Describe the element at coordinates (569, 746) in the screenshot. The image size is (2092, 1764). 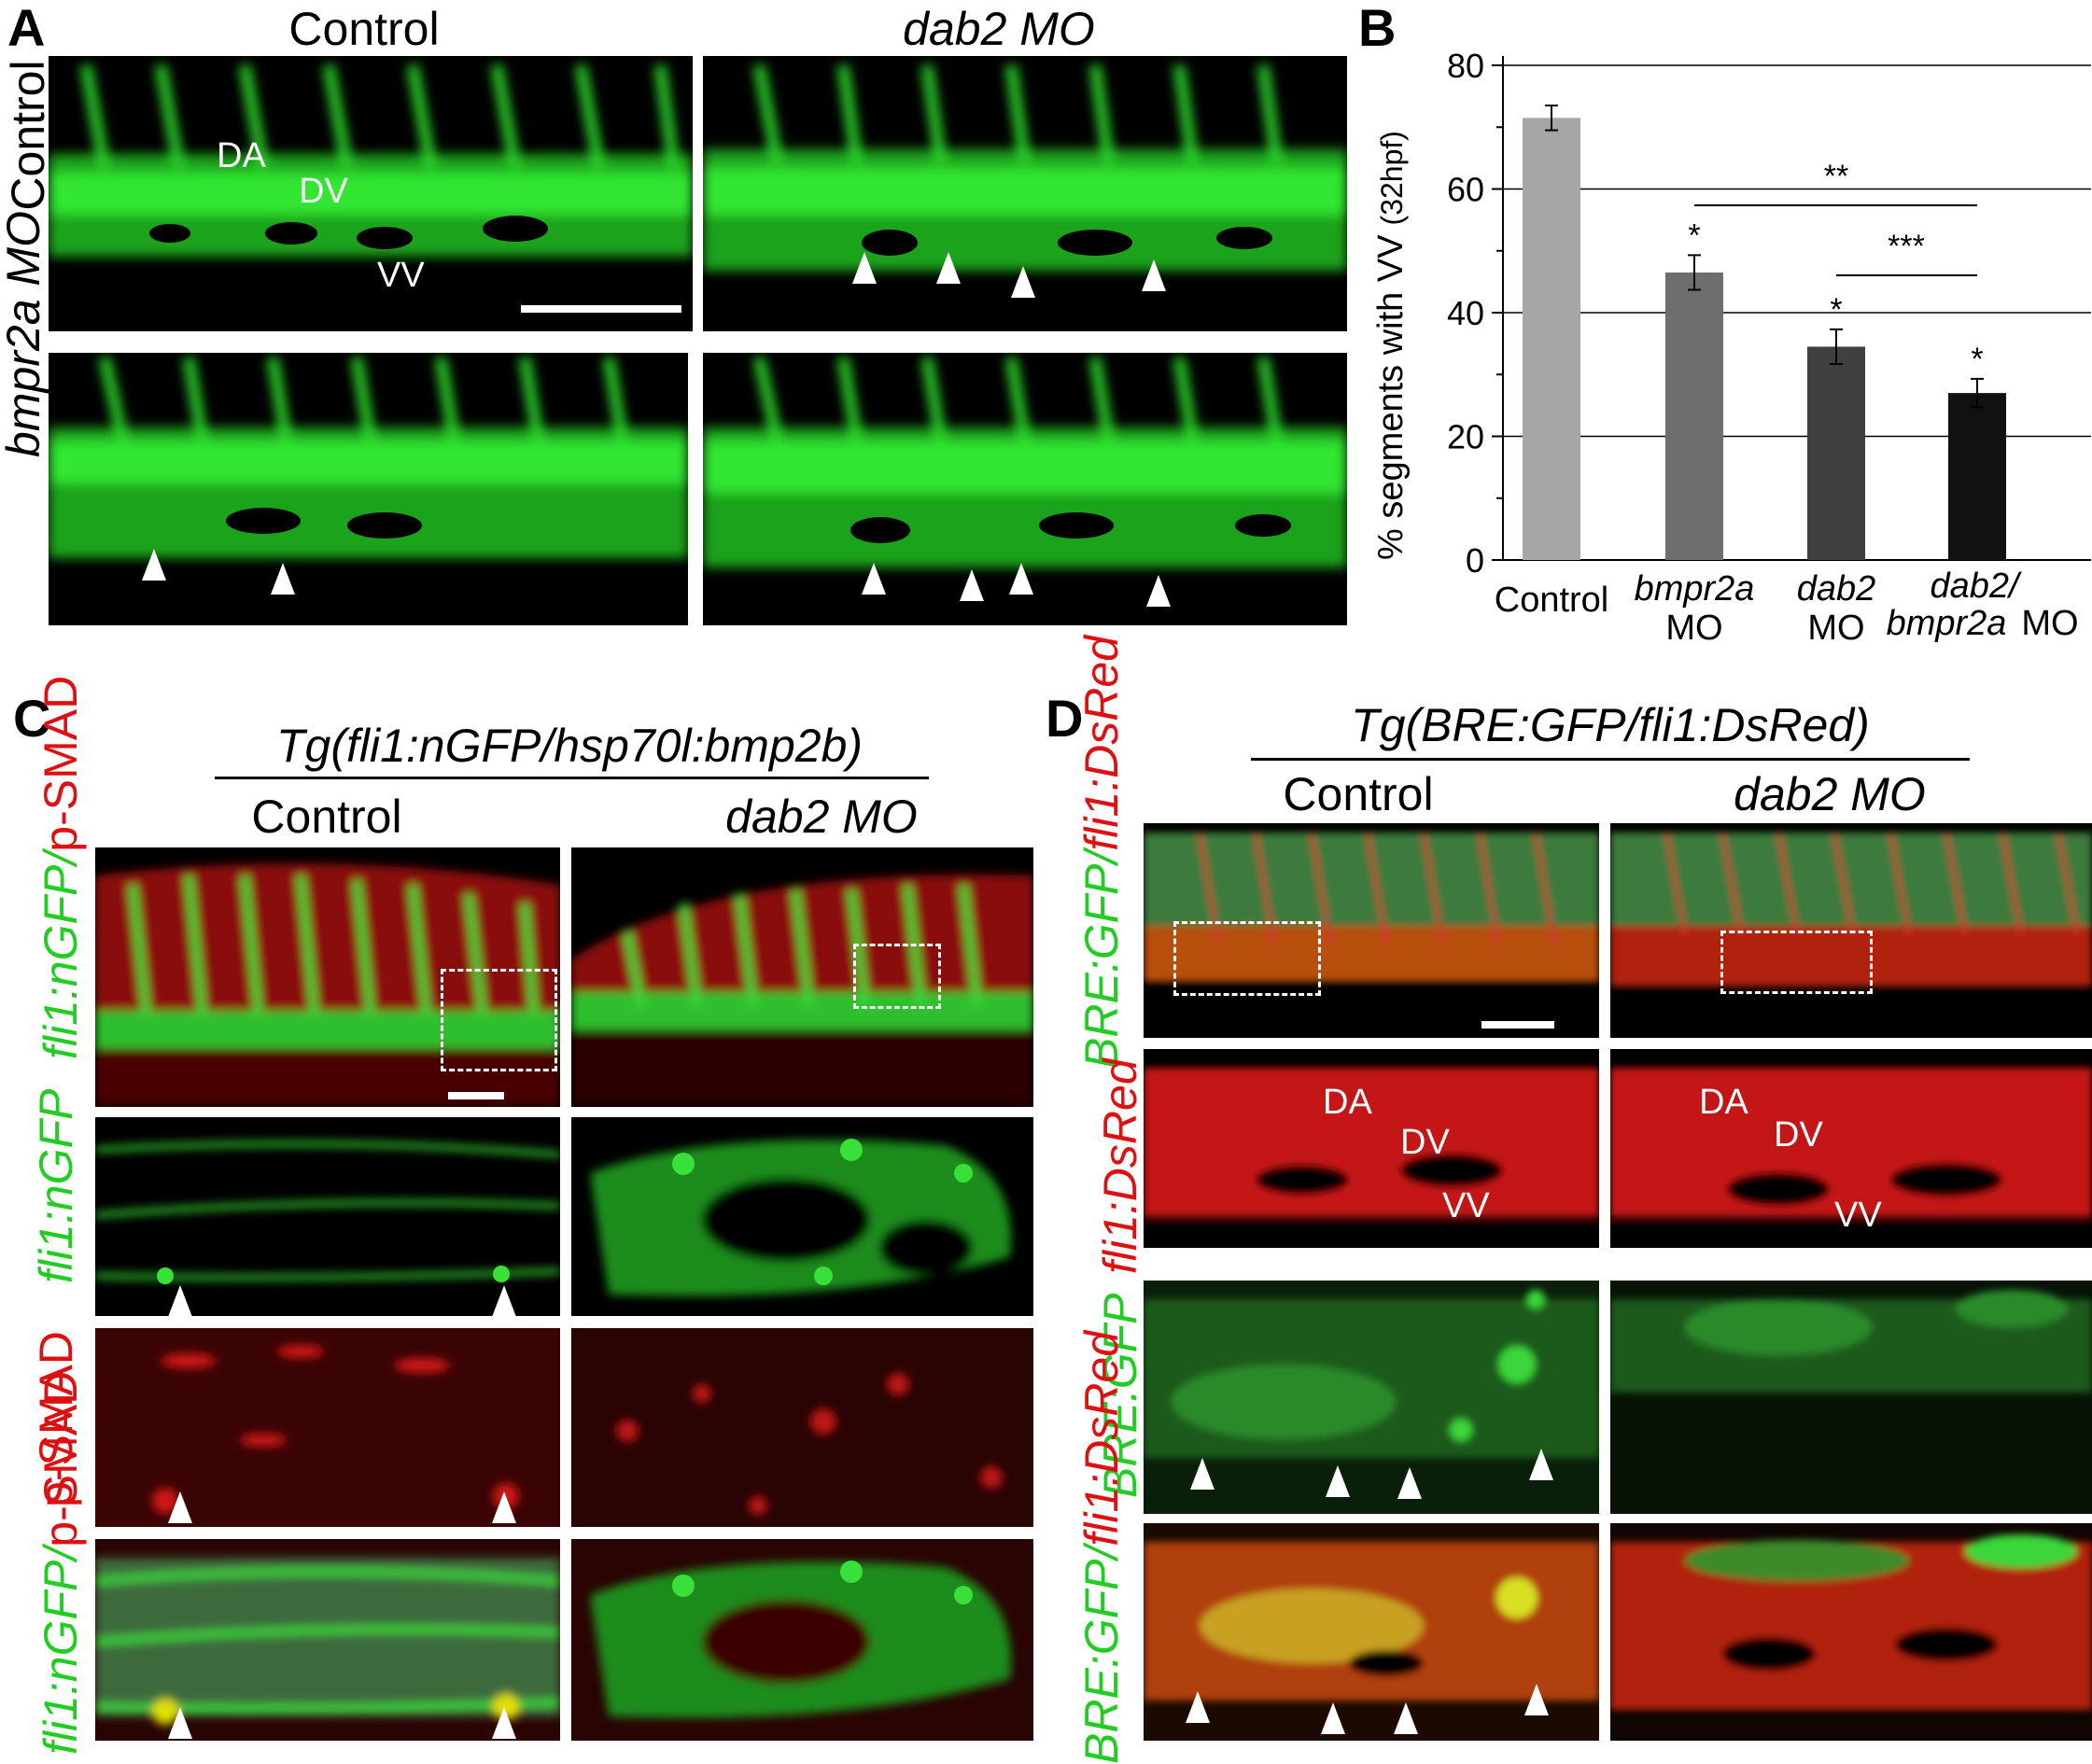
I see `panel-c-title: Tg(fli1:nGFP/hsp70l:bmp2b)` at that location.